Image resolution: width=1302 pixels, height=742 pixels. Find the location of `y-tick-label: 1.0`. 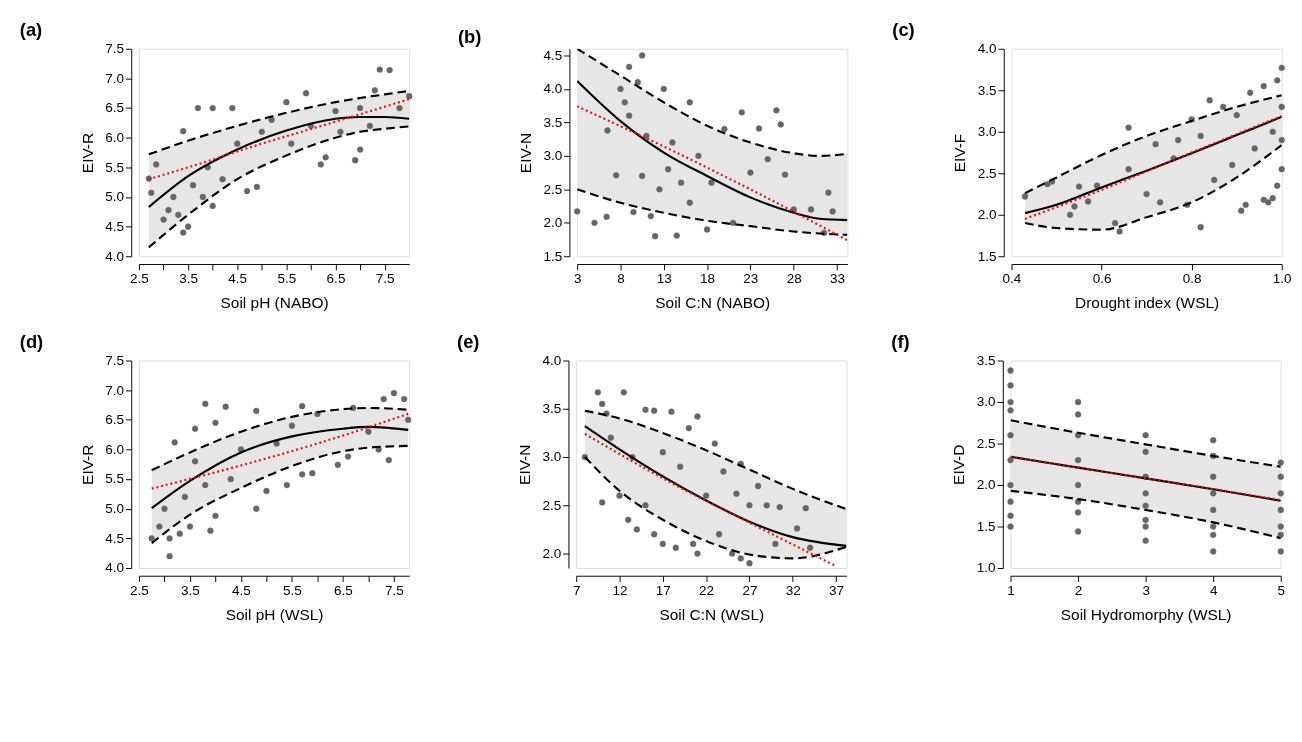

y-tick-label: 1.0 is located at coordinates (986, 568).